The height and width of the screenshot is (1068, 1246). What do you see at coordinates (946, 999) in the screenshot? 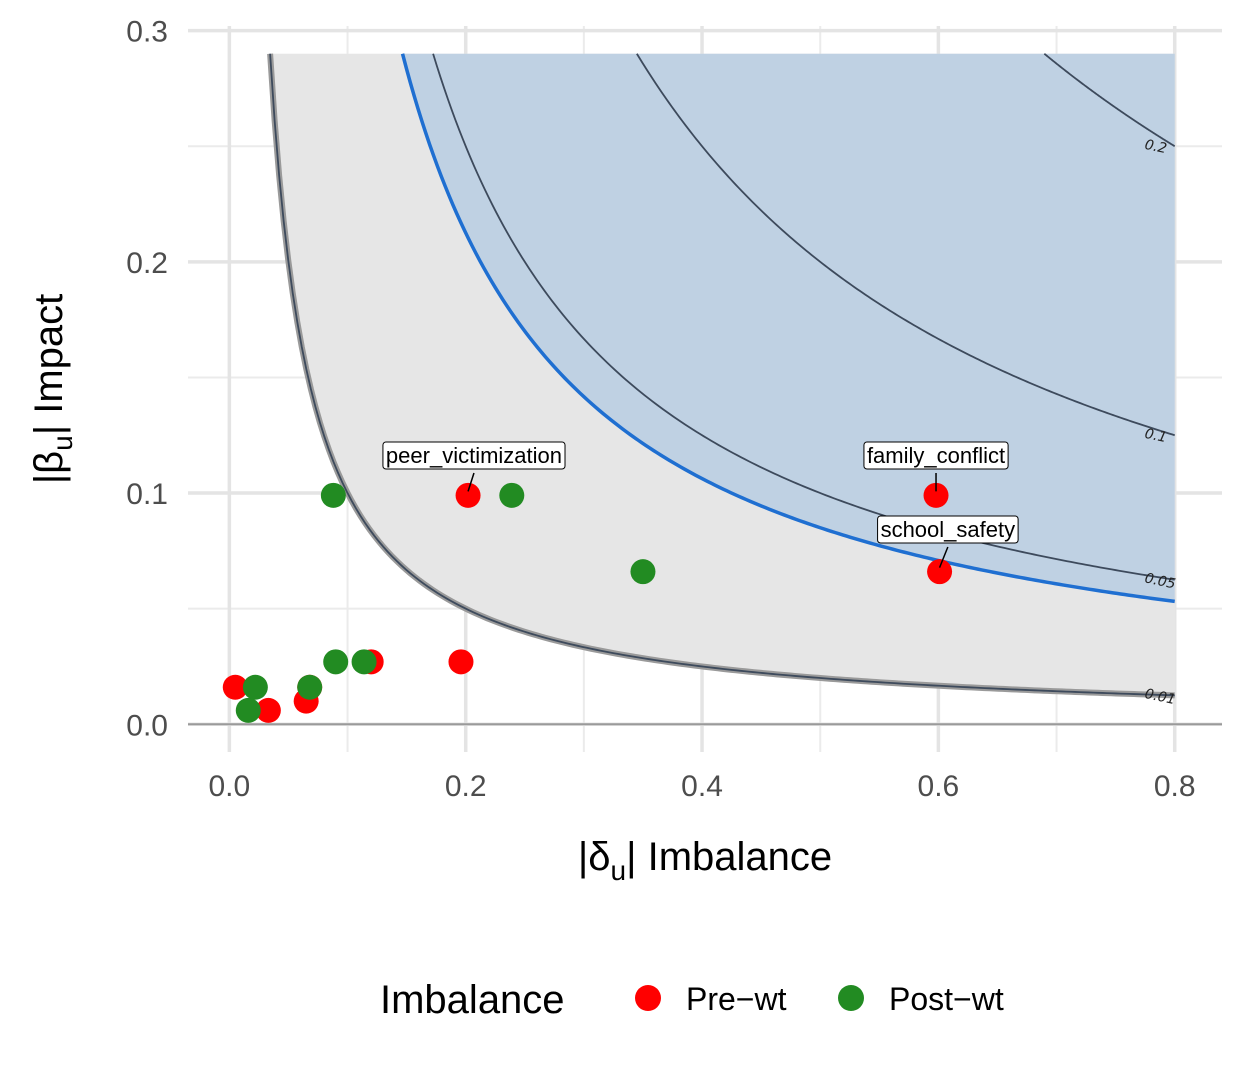
I see `legend-label: Post−wt` at bounding box center [946, 999].